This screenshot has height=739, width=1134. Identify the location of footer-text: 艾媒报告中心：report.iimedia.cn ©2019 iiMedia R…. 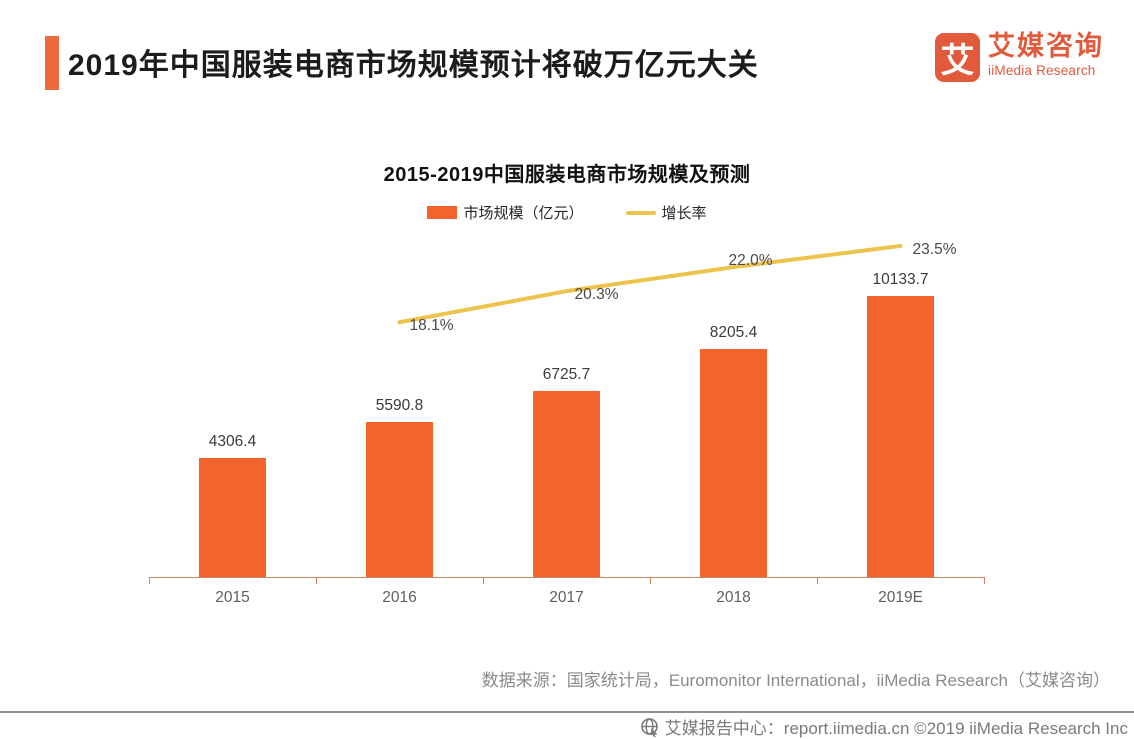
(896, 728).